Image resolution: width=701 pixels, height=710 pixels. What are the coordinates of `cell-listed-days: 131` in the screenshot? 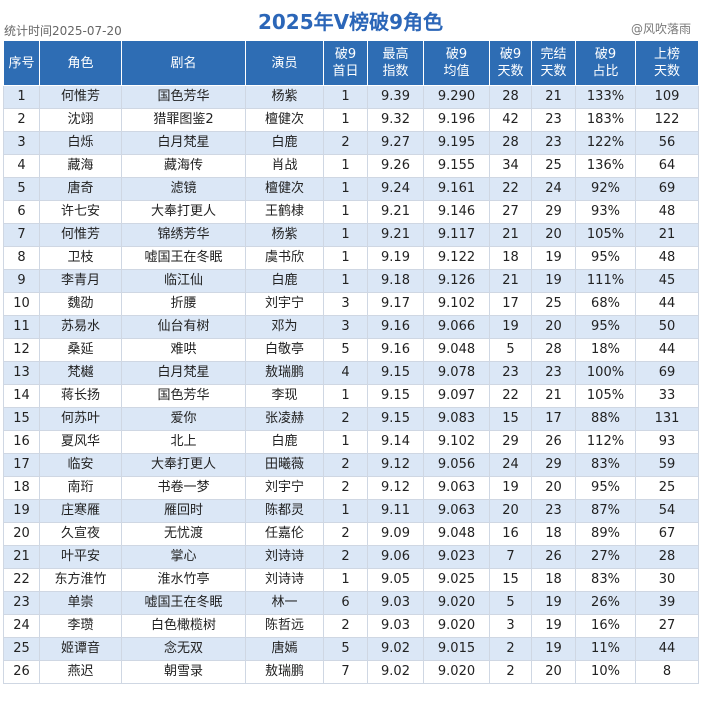 It's located at (667, 419).